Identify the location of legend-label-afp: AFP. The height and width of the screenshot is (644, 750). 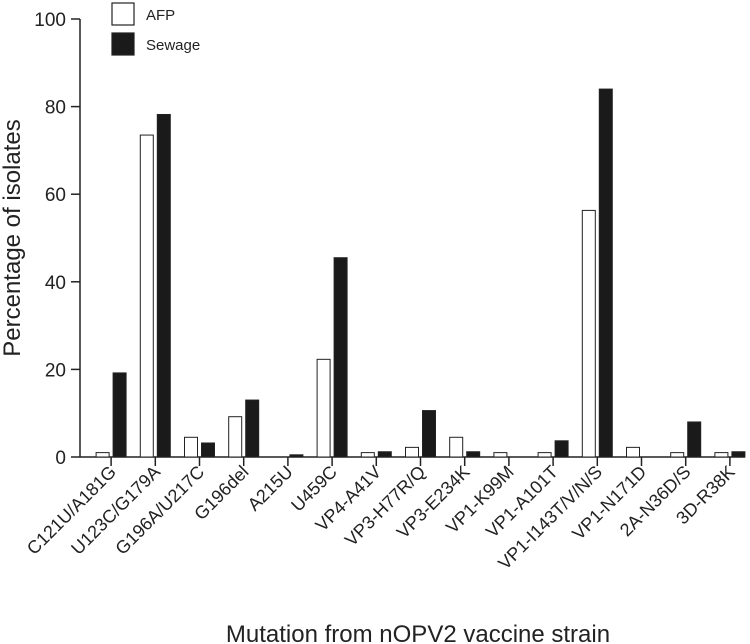
(160, 15).